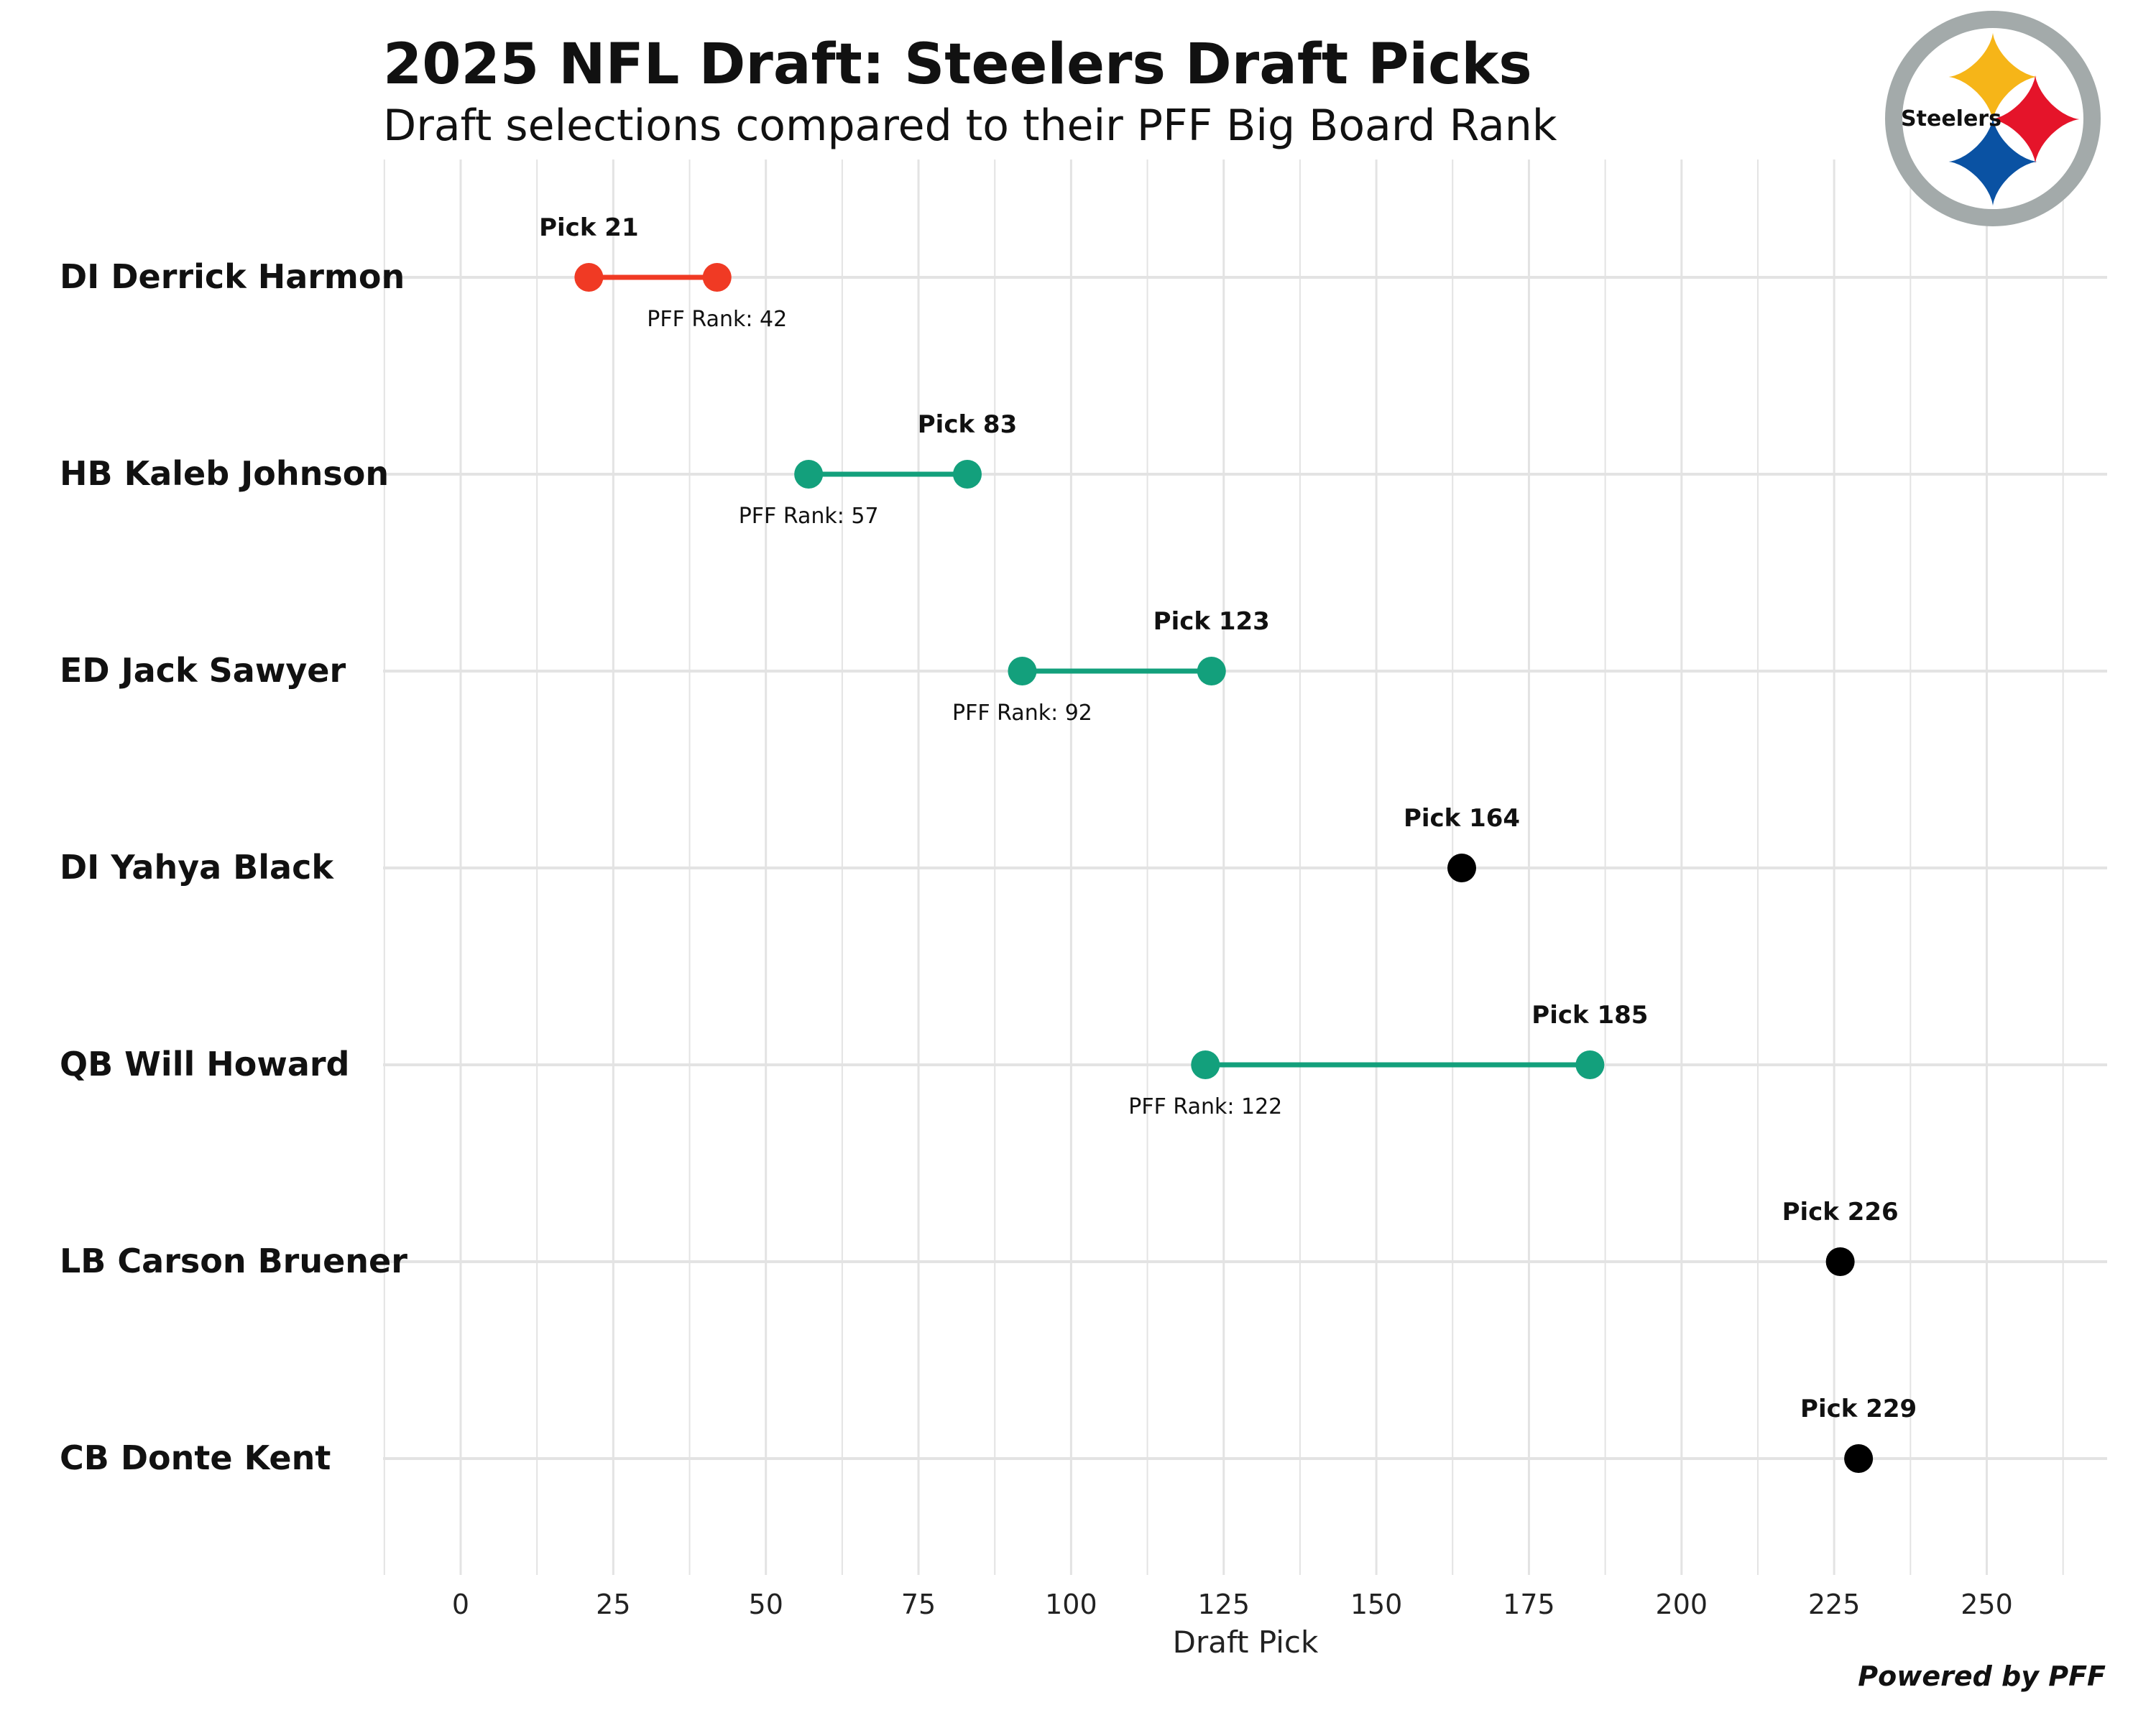 This screenshot has width=2156, height=1728. What do you see at coordinates (918, 1604) in the screenshot?
I see `x-tick-label: 75` at bounding box center [918, 1604].